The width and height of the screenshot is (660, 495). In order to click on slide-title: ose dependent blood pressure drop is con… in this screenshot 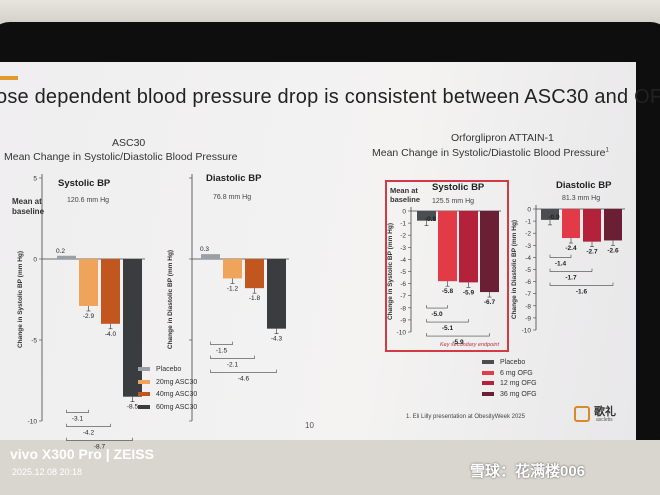, I will do `click(330, 97)`.